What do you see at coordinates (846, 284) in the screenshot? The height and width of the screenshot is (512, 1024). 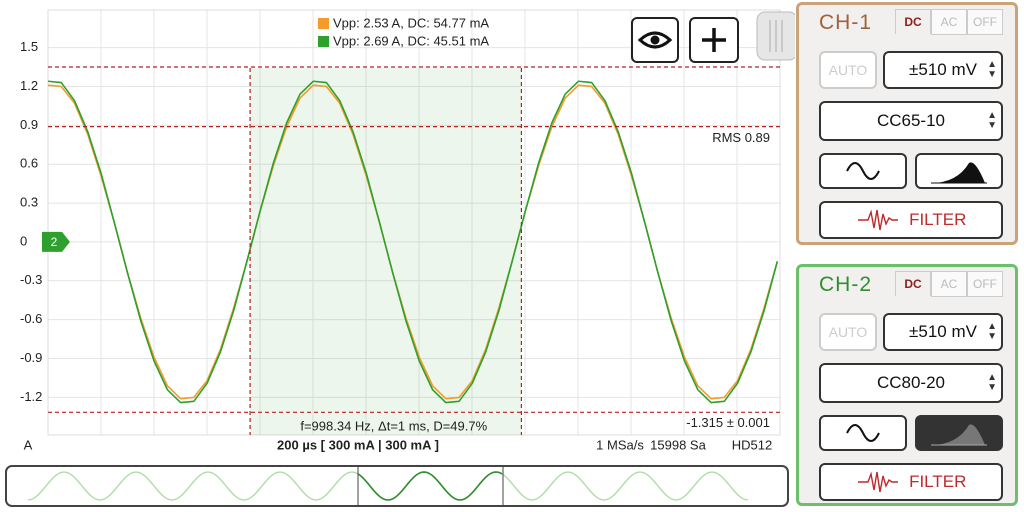 I see `channel-name: CH-2` at bounding box center [846, 284].